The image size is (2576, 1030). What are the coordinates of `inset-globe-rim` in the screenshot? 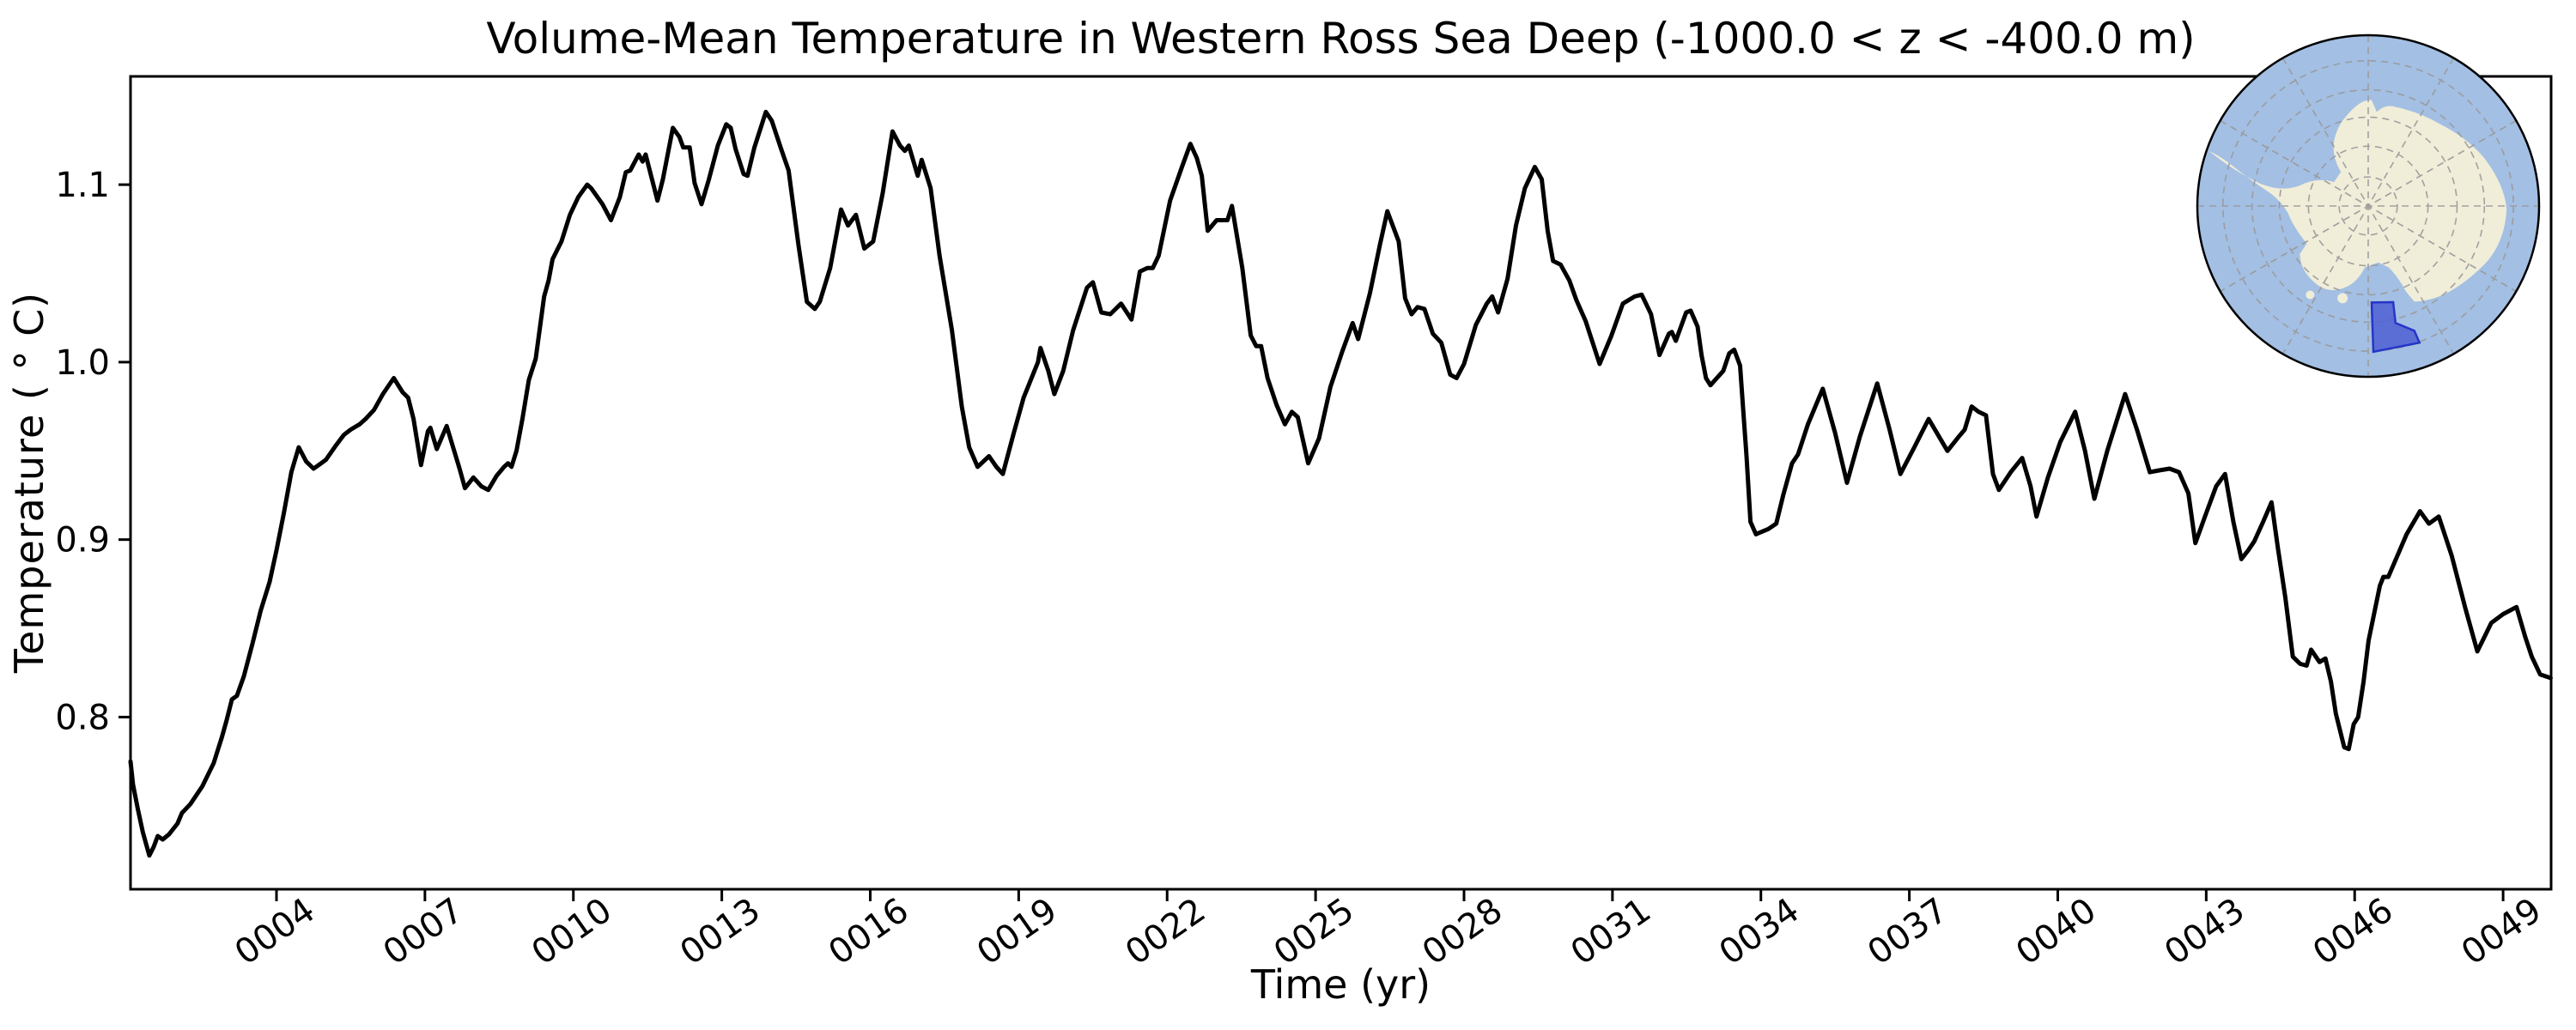 It's located at (2368, 206).